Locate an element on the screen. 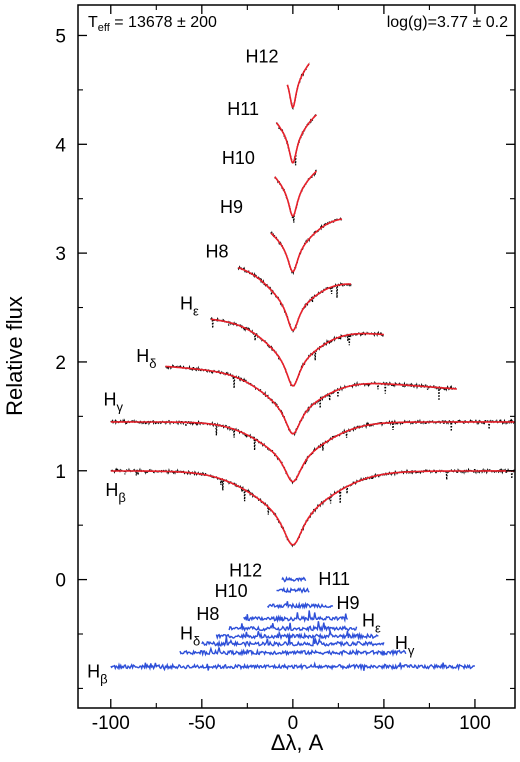  residual-label-sub: γ is located at coordinates (411, 650).